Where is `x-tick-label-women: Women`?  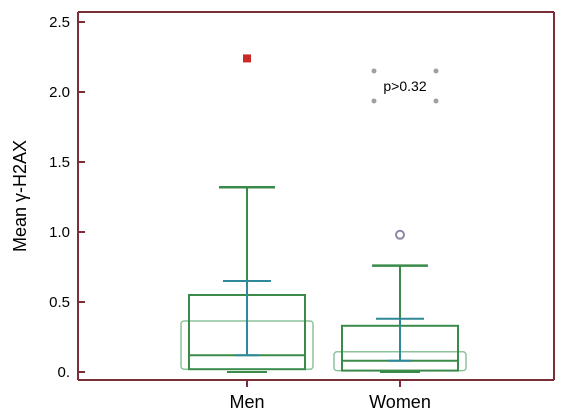
x-tick-label-women: Women is located at coordinates (400, 402).